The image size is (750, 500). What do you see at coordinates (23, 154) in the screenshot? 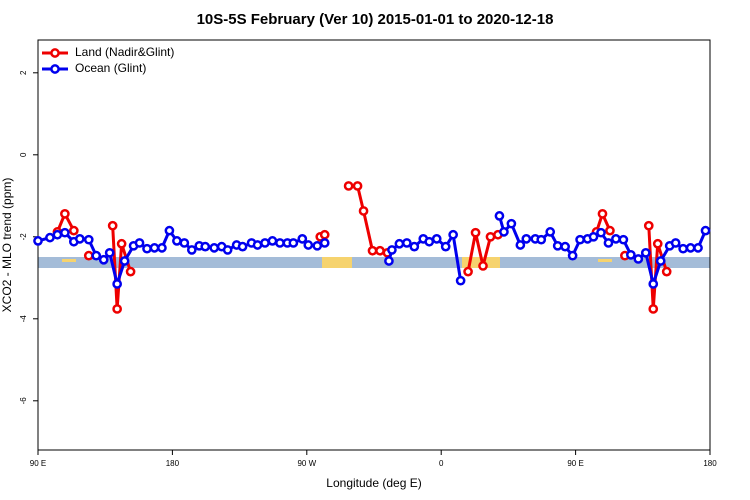
I see `y-tick-label: 0` at bounding box center [23, 154].